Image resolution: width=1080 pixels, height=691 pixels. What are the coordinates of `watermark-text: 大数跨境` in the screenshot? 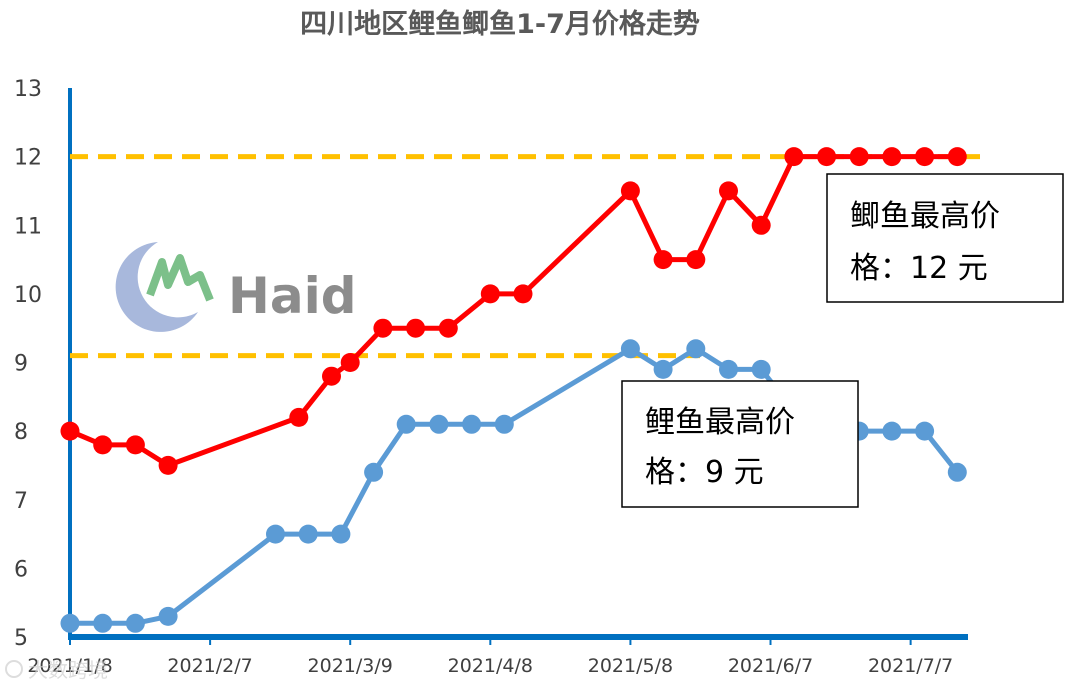 It's located at (68, 670).